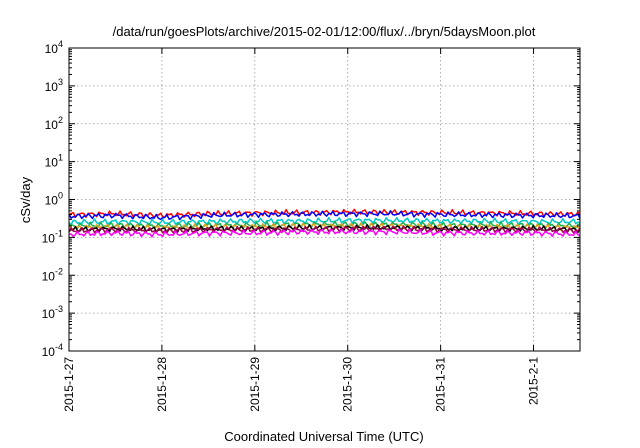 The height and width of the screenshot is (448, 640). I want to click on y-tick-label: 10⁴, so click(54, 47).